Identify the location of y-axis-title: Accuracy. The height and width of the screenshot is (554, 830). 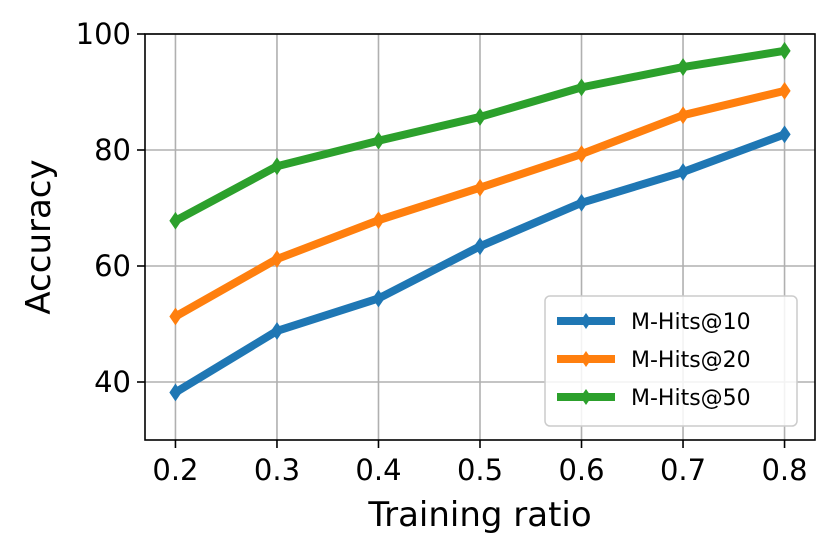
(39, 236).